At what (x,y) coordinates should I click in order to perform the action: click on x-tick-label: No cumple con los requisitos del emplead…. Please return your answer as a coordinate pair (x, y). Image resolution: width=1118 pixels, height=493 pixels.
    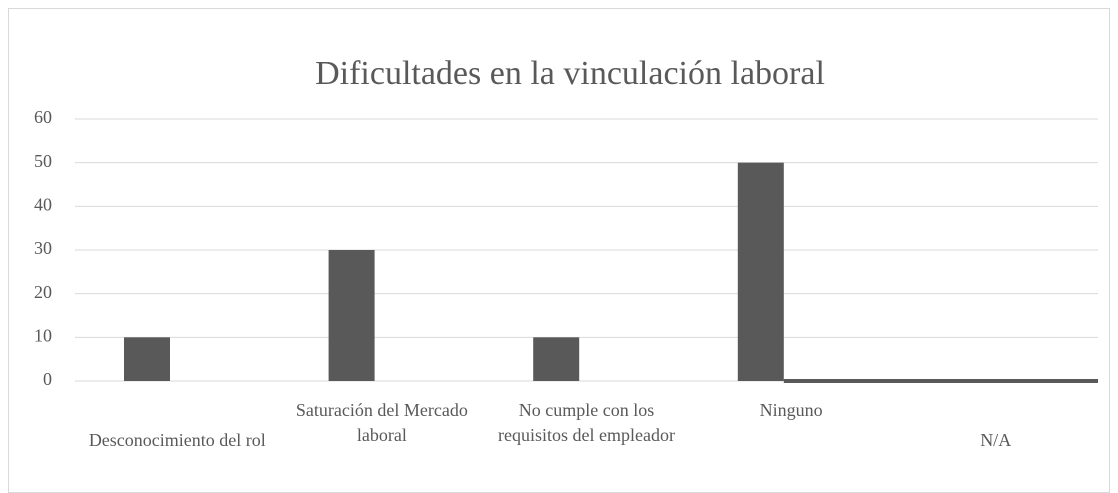
    Looking at the image, I should click on (586, 422).